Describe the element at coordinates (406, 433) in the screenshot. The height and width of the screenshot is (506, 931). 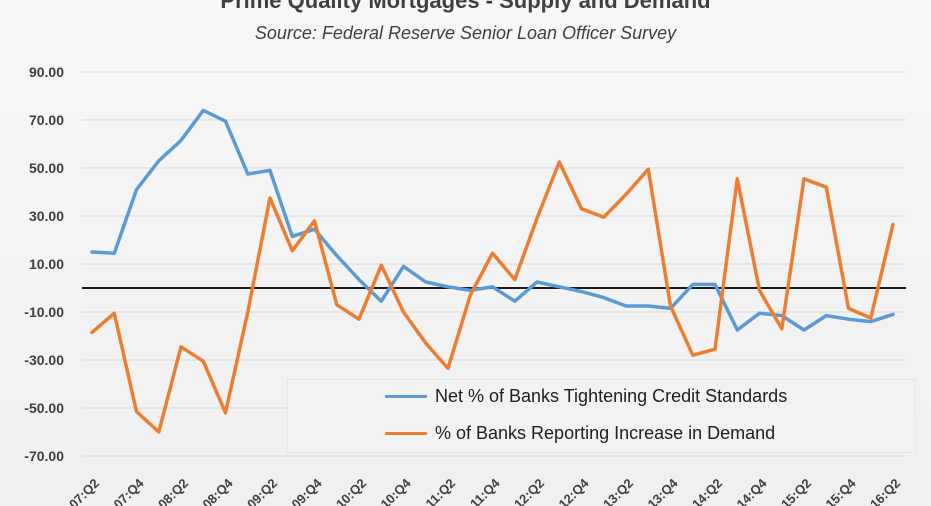
I see `legend-swatch-orange` at that location.